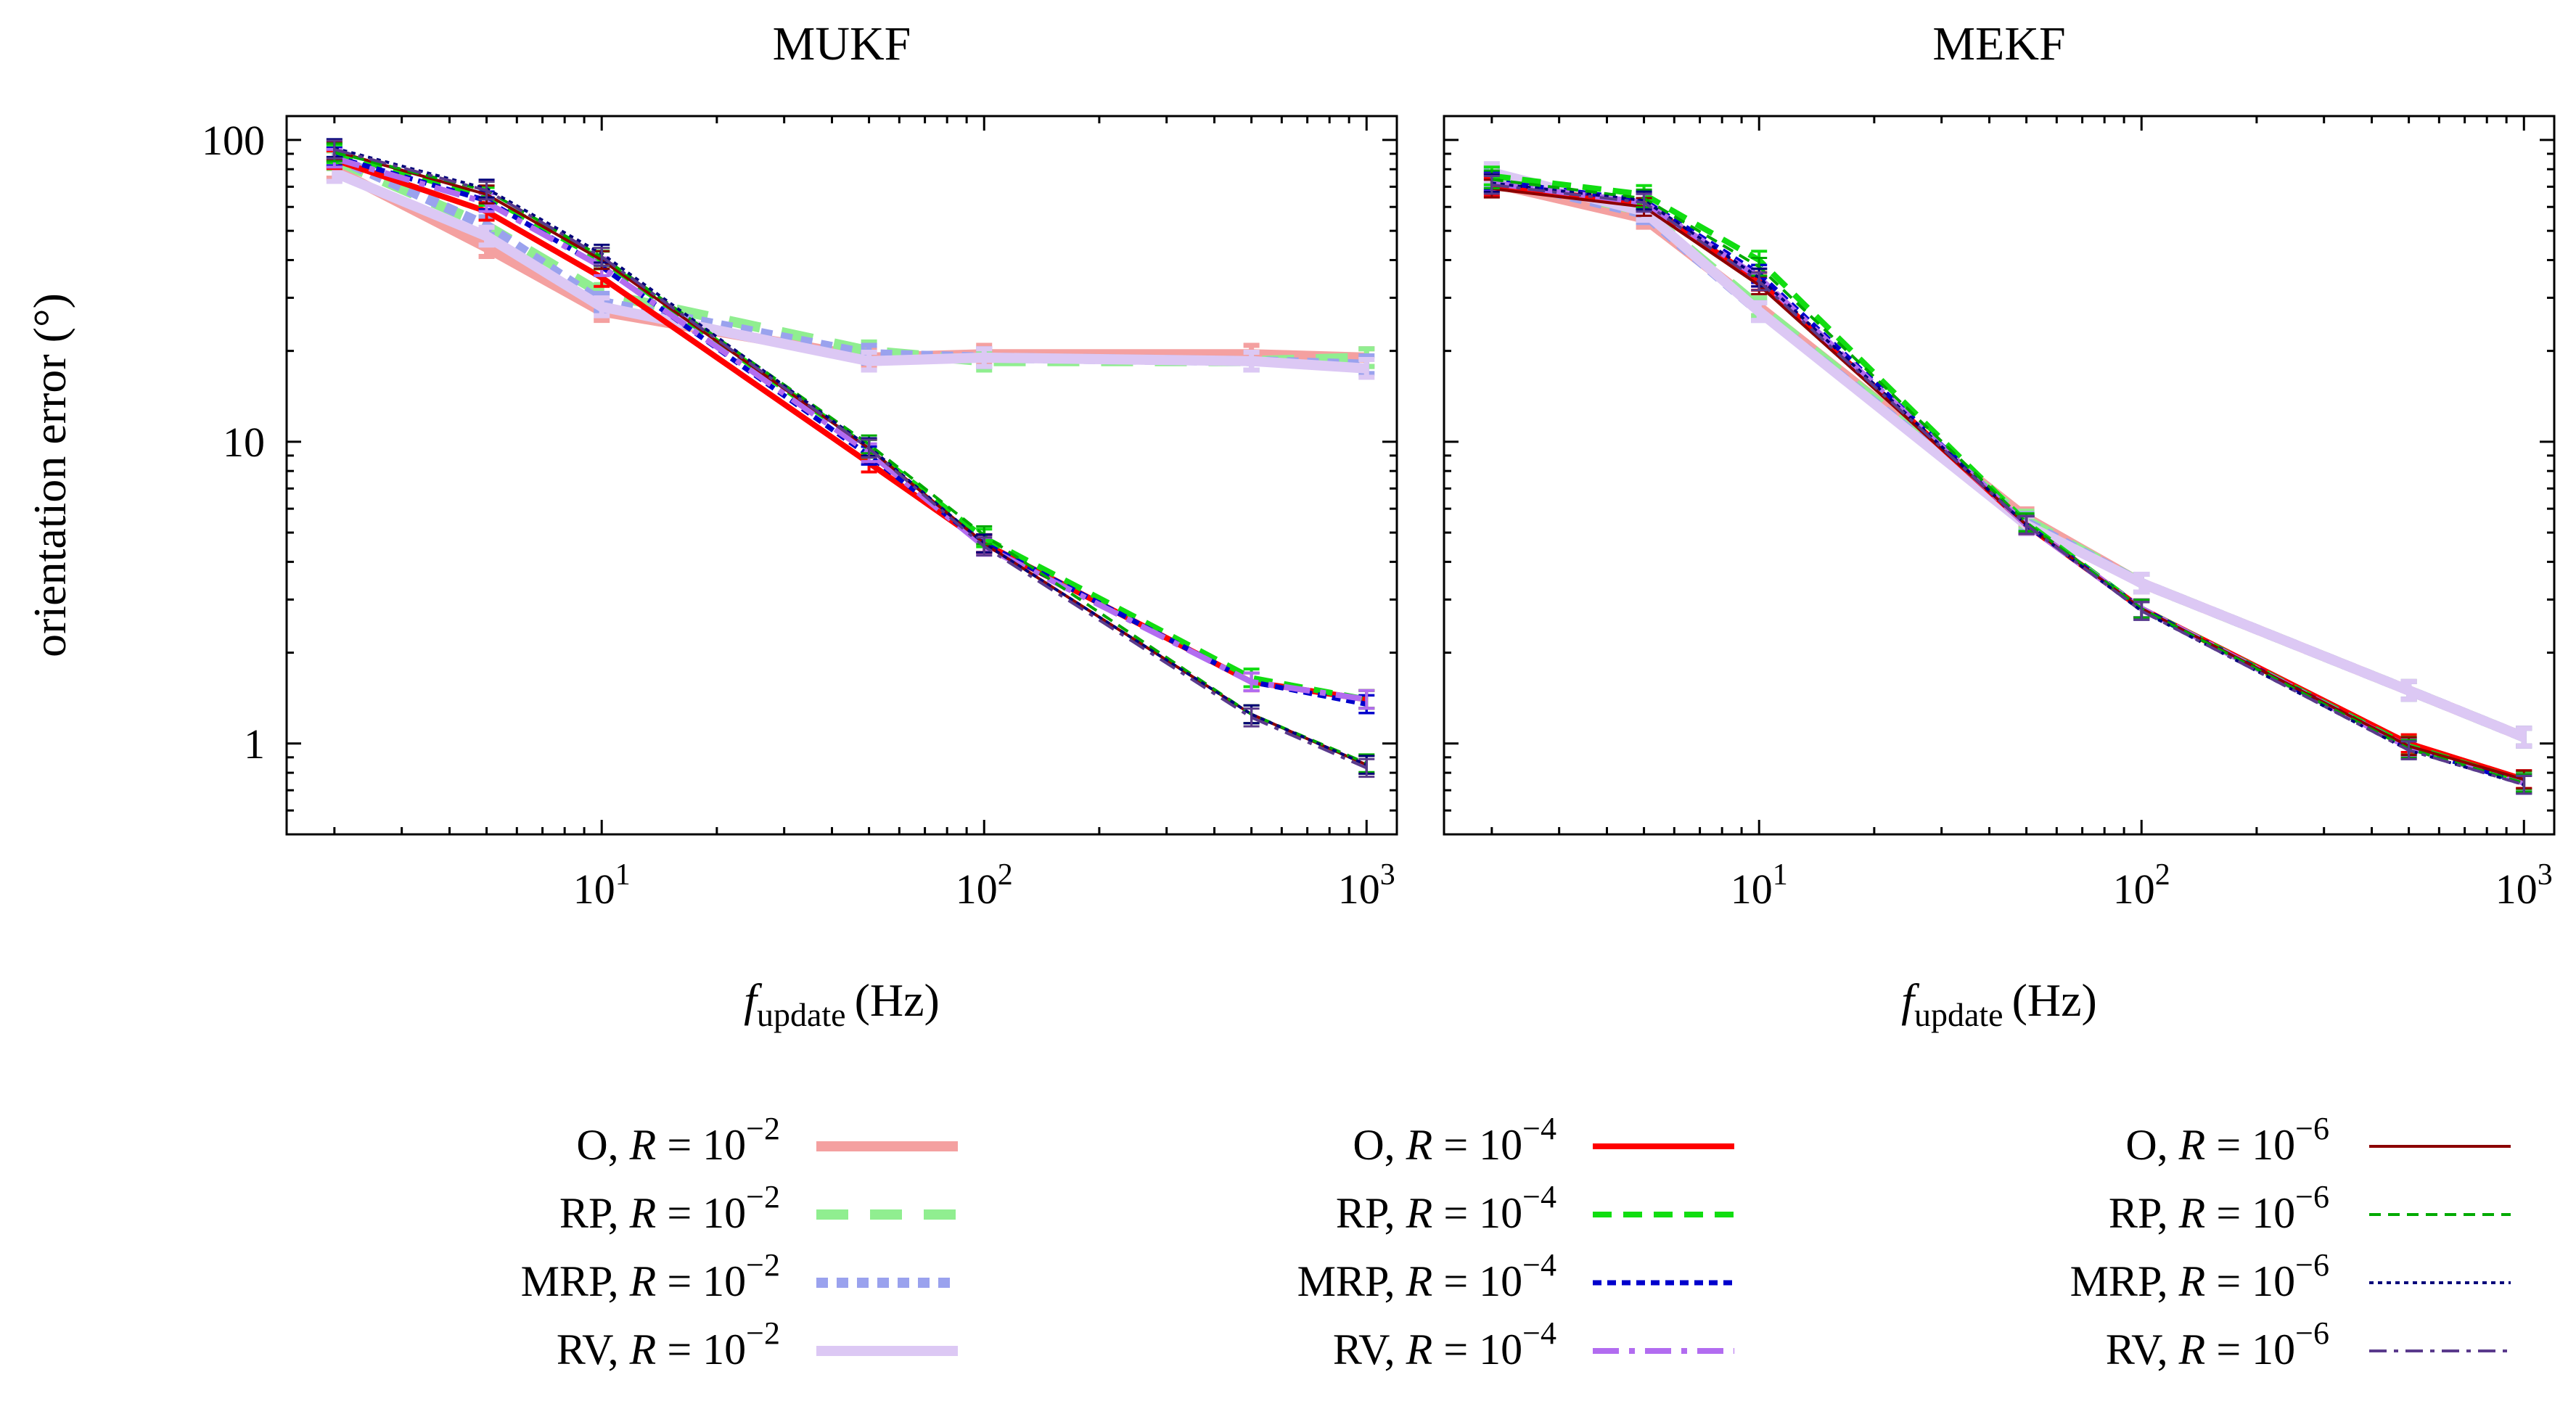 Image resolution: width=2576 pixels, height=1401 pixels. I want to click on legend-item: RV, R = 10−4, so click(1533, 1344).